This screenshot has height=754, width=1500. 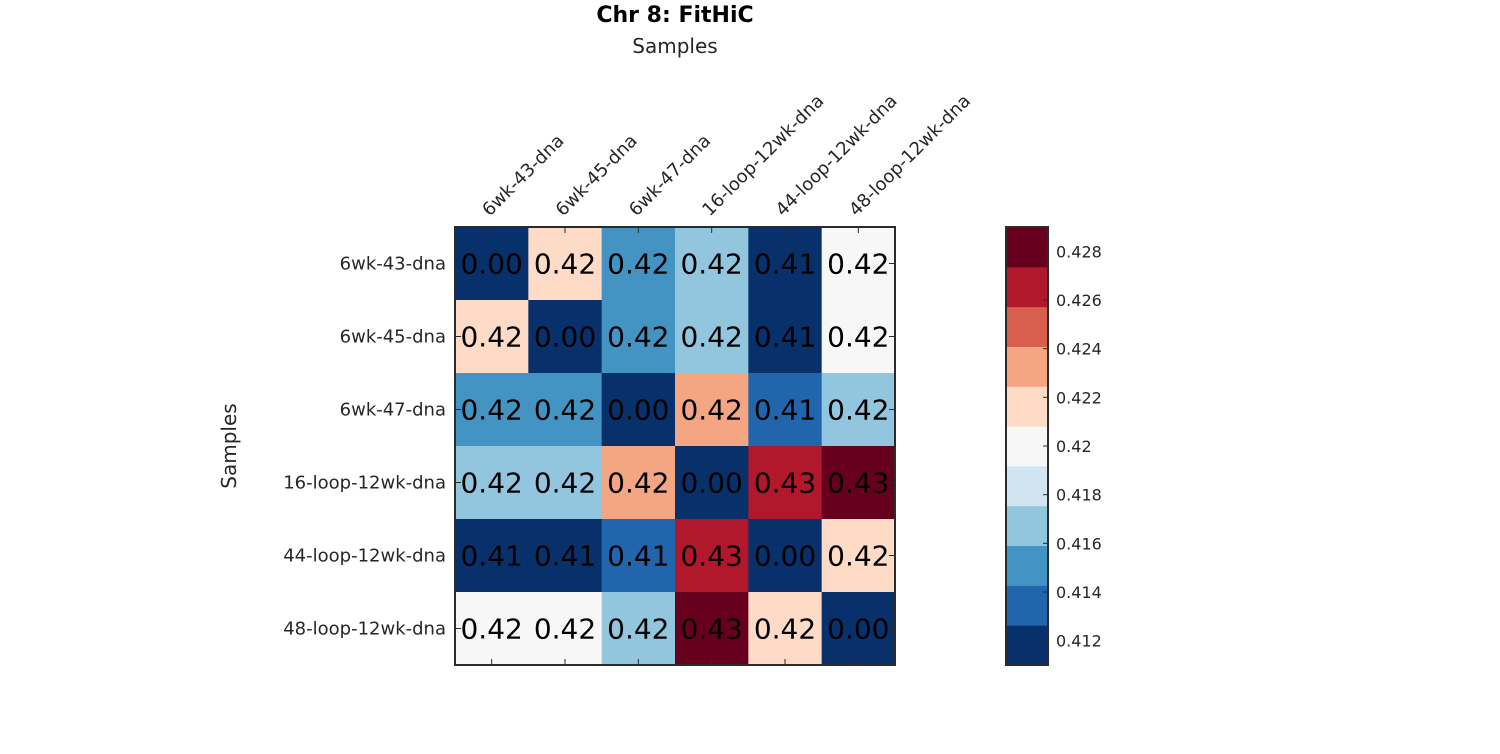 What do you see at coordinates (229, 445) in the screenshot?
I see `y-axis-label: Samples` at bounding box center [229, 445].